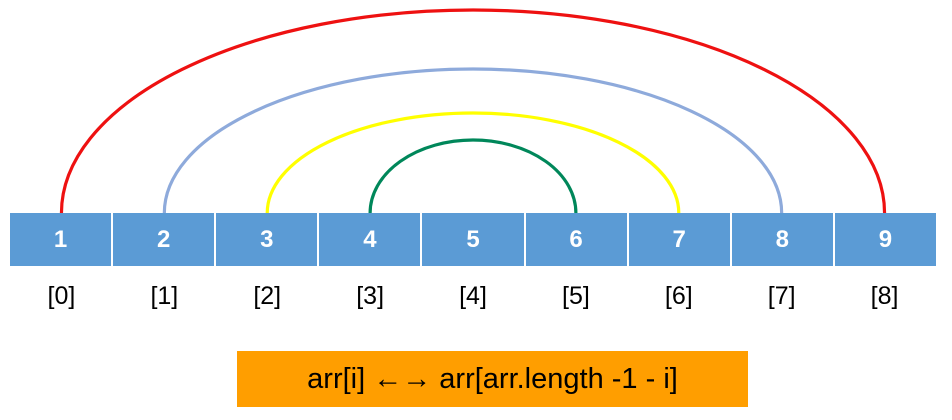 This screenshot has width=952, height=420. I want to click on index-label: [2], so click(267, 296).